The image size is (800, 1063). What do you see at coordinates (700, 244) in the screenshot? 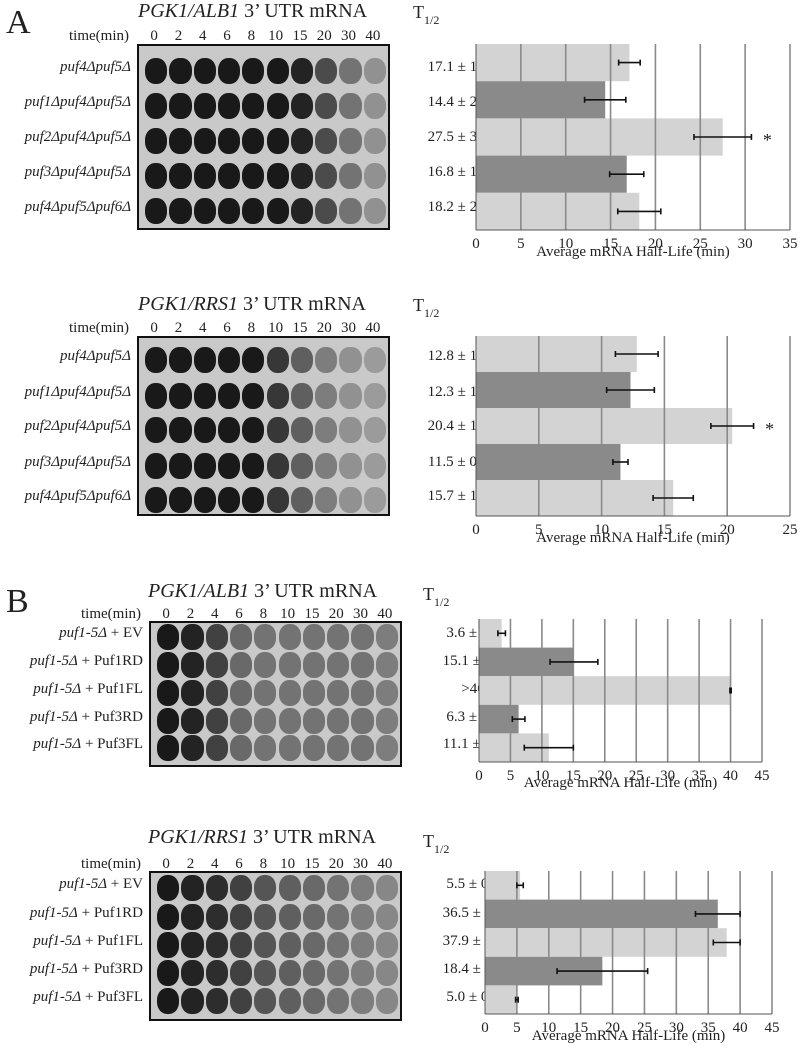
I see `x-tick-label: 25` at bounding box center [700, 244].